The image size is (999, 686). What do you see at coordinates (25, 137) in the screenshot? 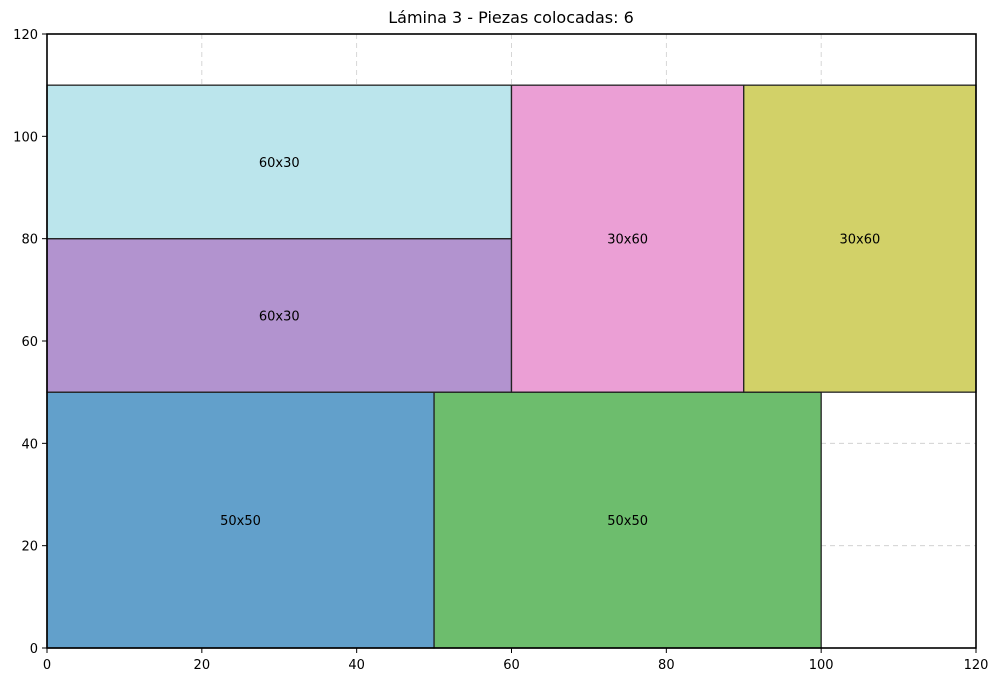
I see `y-tick-label: 100` at bounding box center [25, 137].